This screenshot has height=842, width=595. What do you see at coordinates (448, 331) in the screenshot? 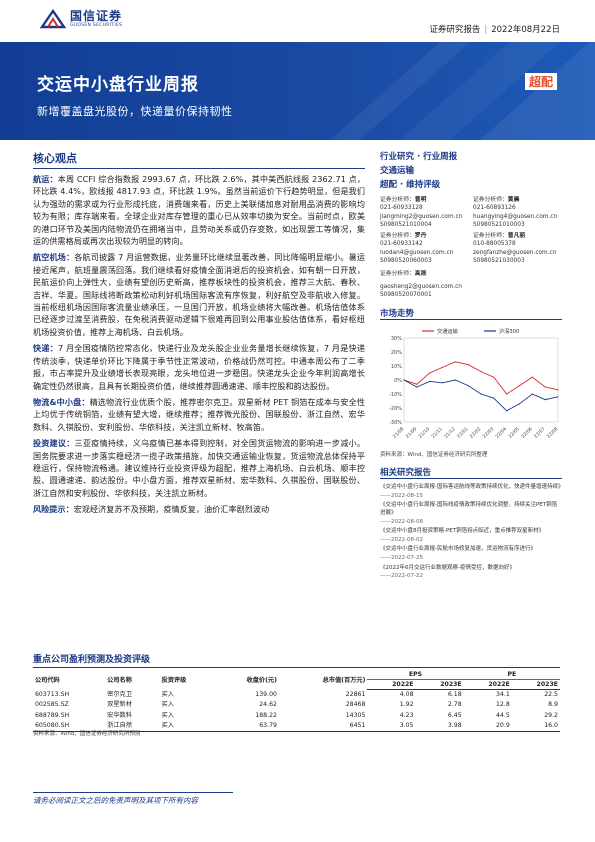
I see `legend-label-0: 交通运输` at bounding box center [448, 331].